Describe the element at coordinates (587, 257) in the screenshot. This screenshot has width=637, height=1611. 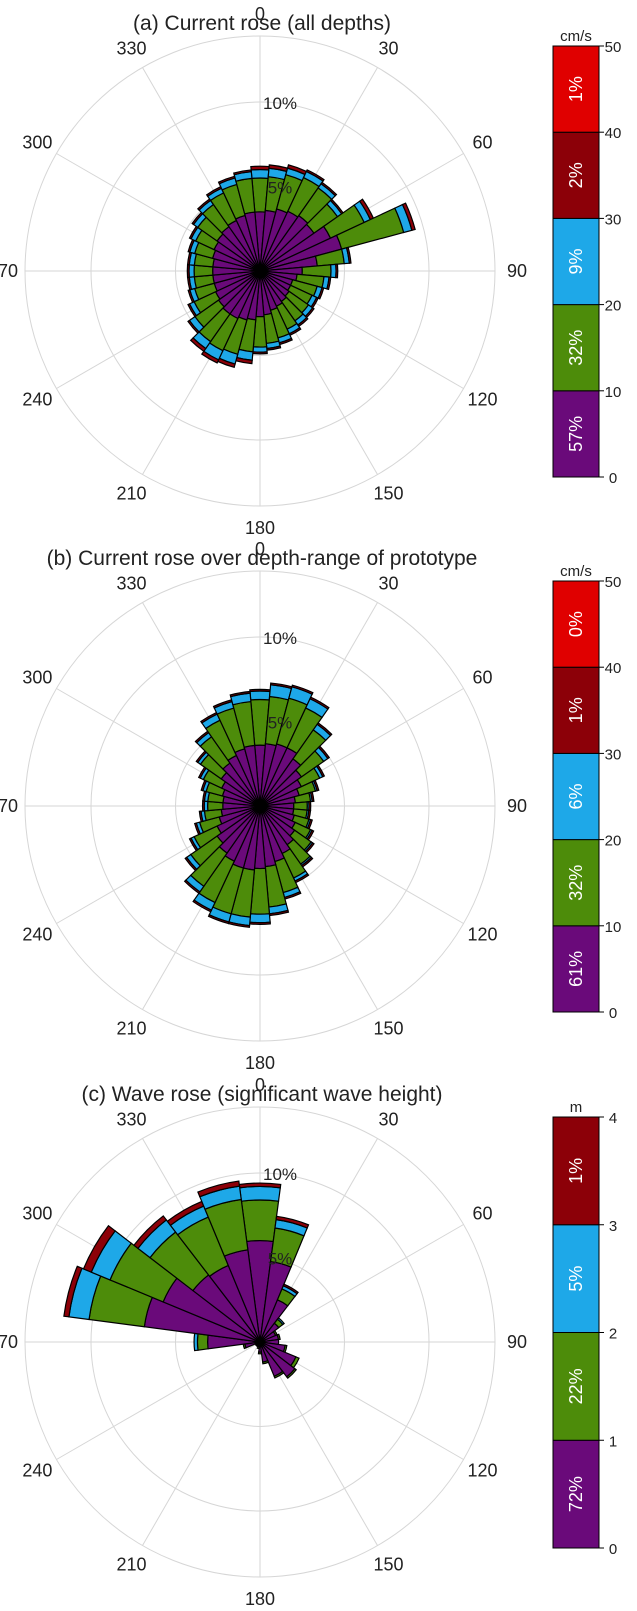
I see `colorbar: 57% 32% 9% 2% 1% 0 10 20 30 40 50 cm/s` at that location.